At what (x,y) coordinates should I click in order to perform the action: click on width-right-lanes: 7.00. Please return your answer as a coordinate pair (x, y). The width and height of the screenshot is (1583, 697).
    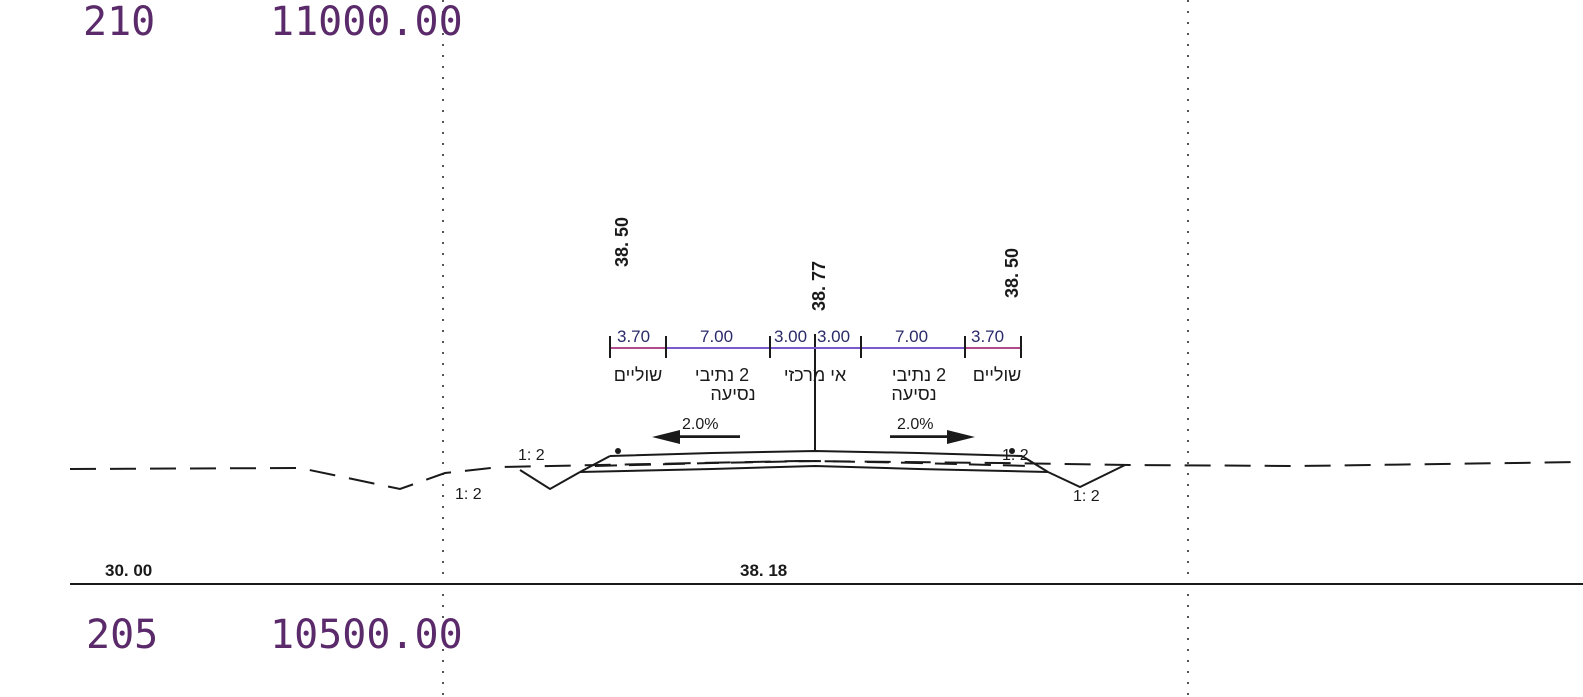
    Looking at the image, I should click on (911, 336).